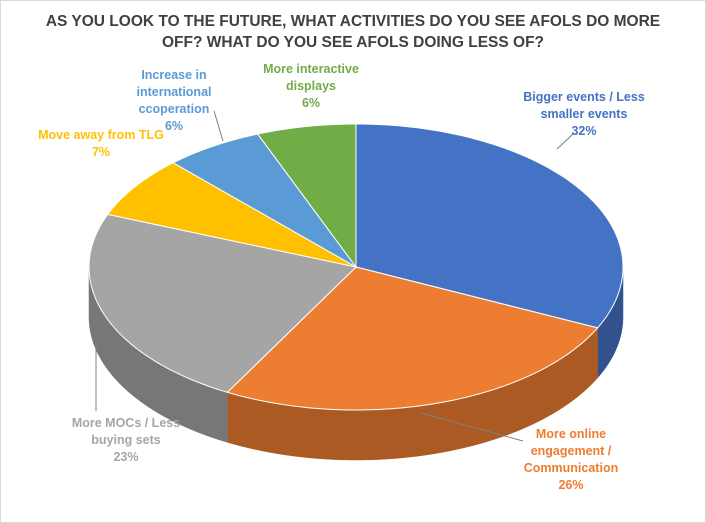 The image size is (706, 523). I want to click on value-label: 23%, so click(126, 457).